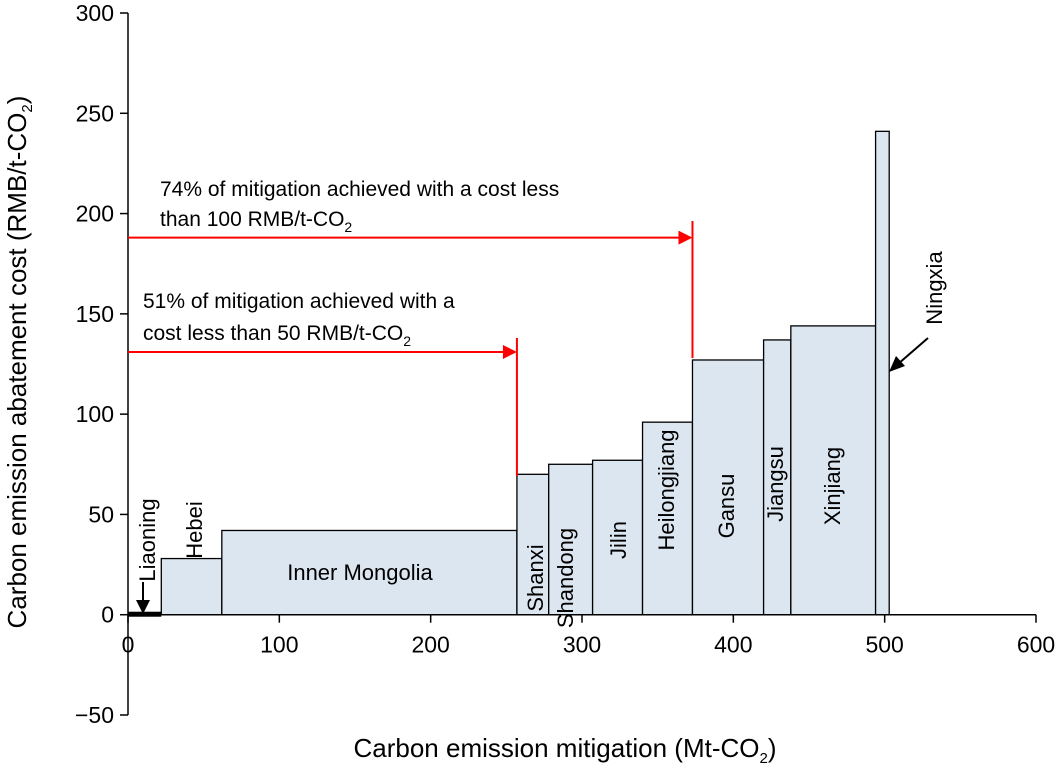 The height and width of the screenshot is (768, 1064). I want to click on mac-block-shanxi, so click(533, 544).